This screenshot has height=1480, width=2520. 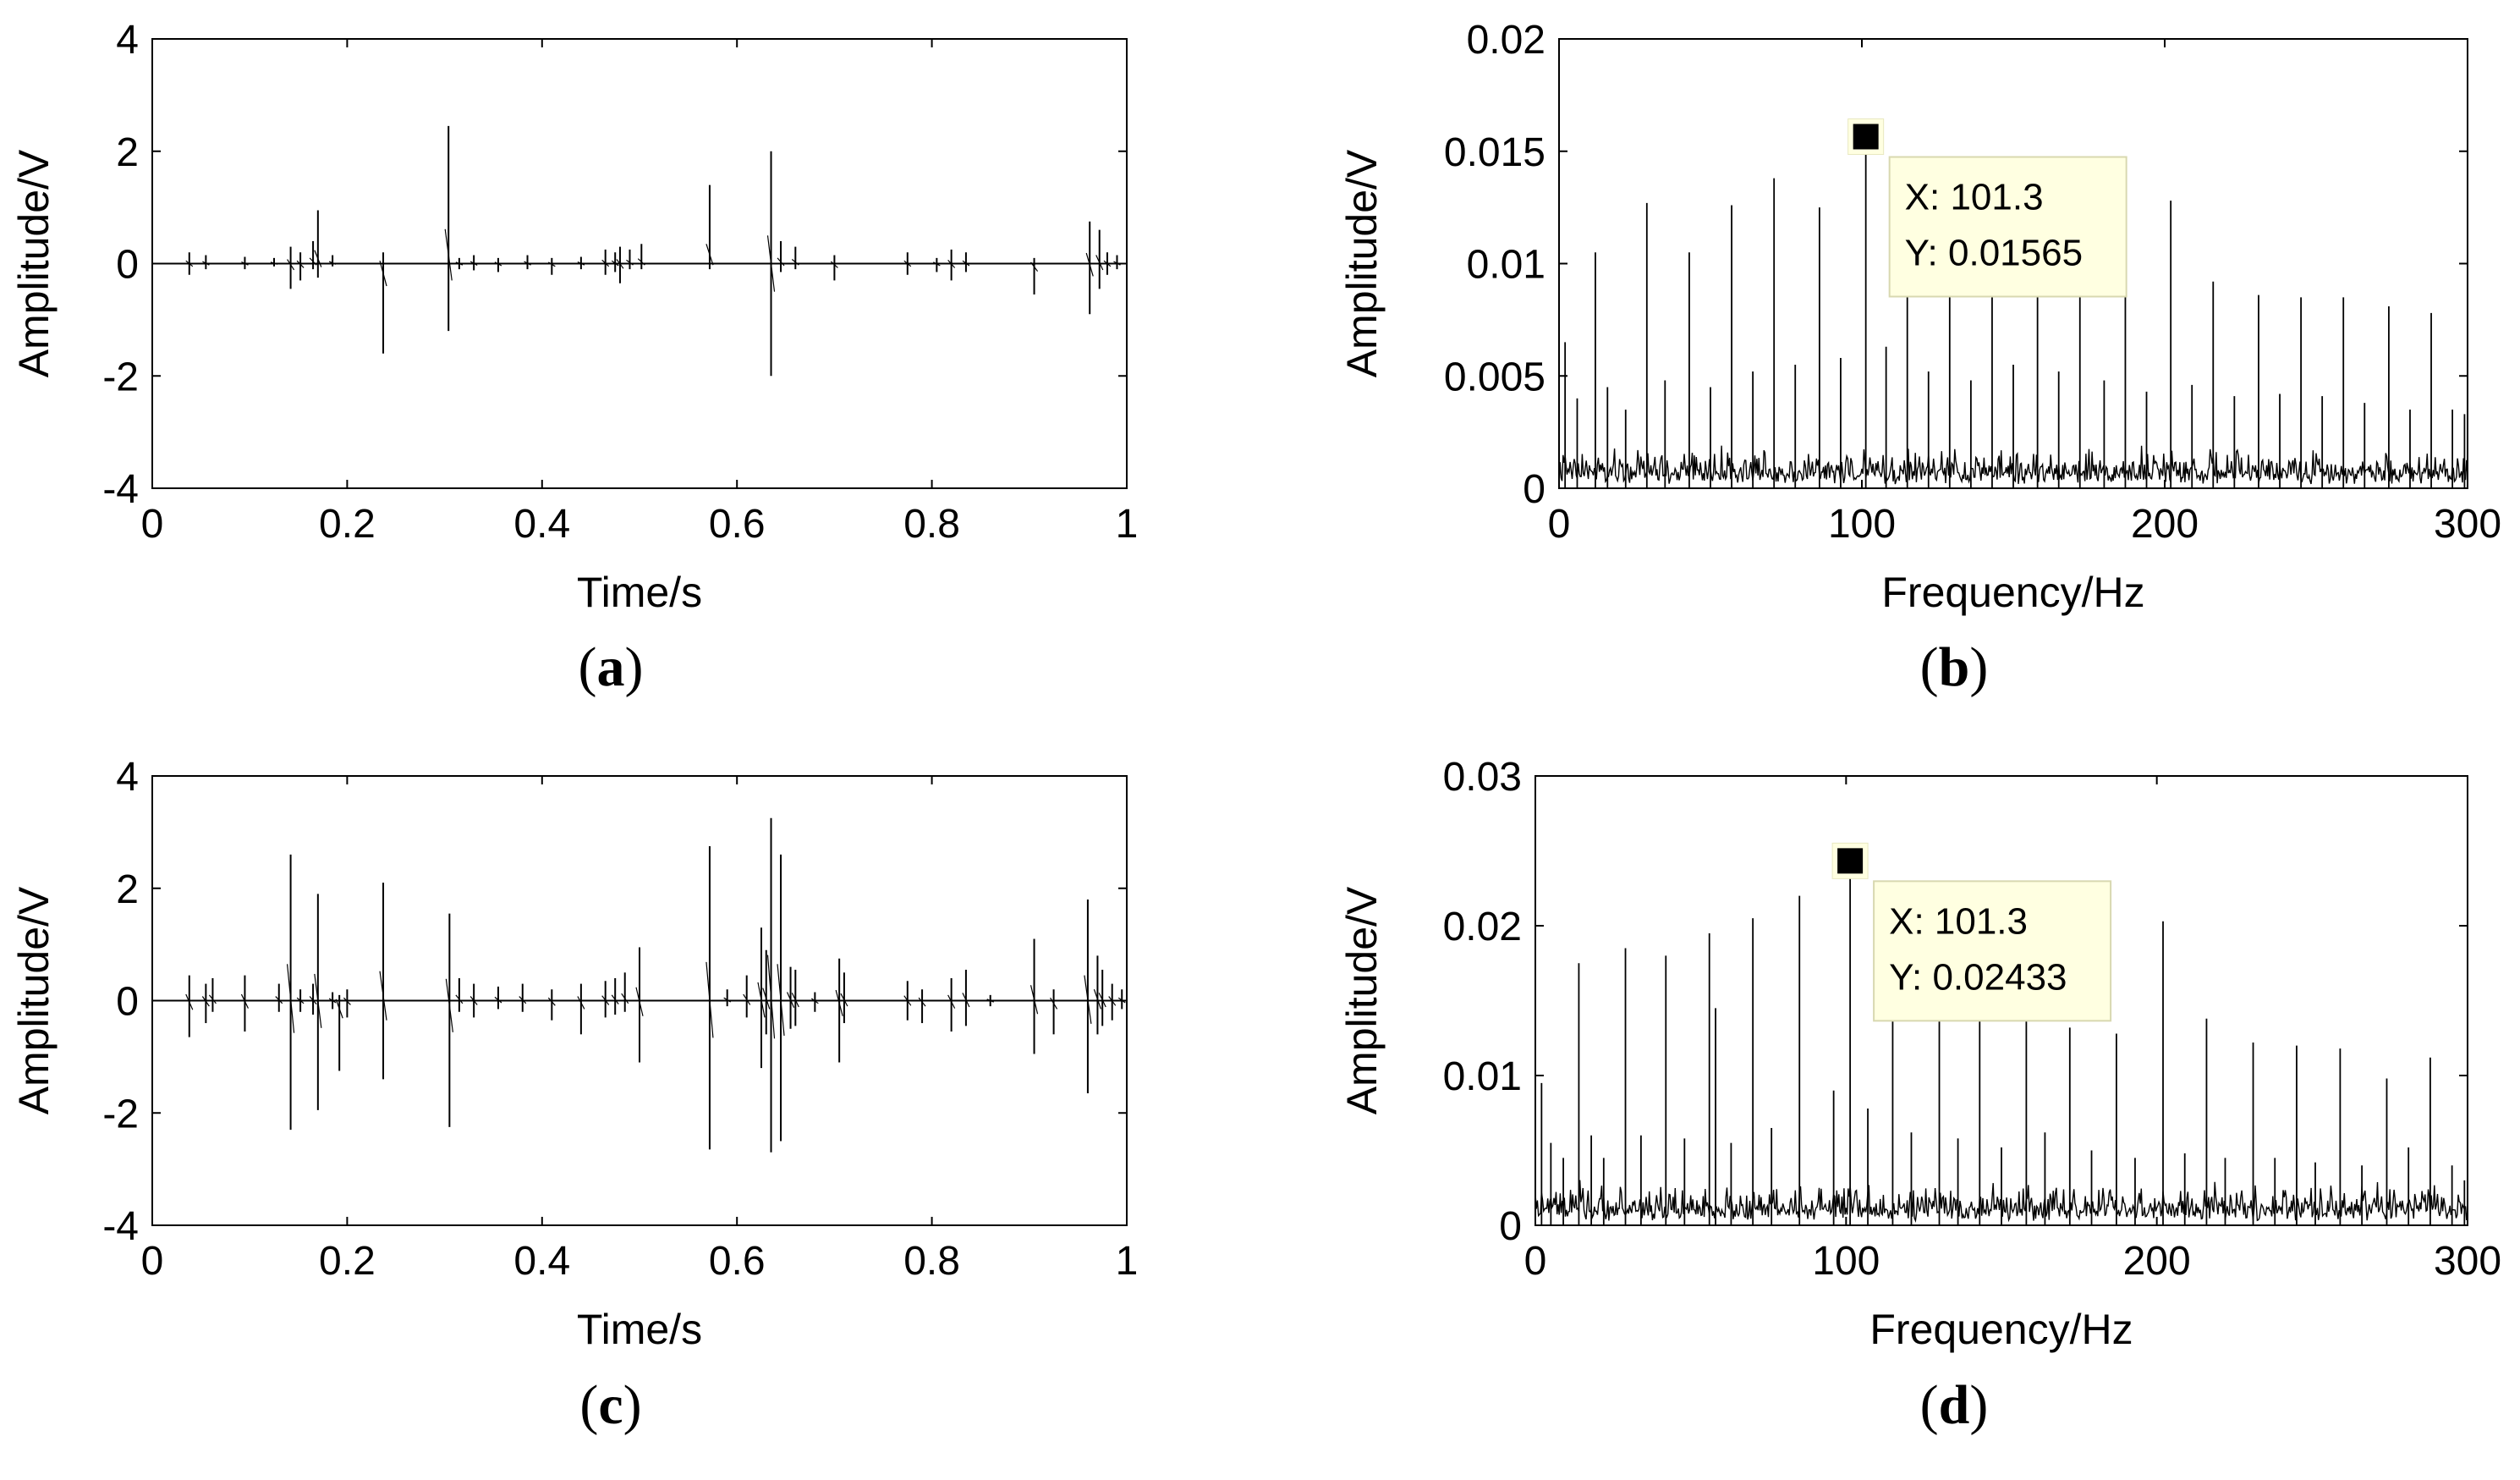 What do you see at coordinates (1862, 524) in the screenshot?
I see `x-tick-label: 100` at bounding box center [1862, 524].